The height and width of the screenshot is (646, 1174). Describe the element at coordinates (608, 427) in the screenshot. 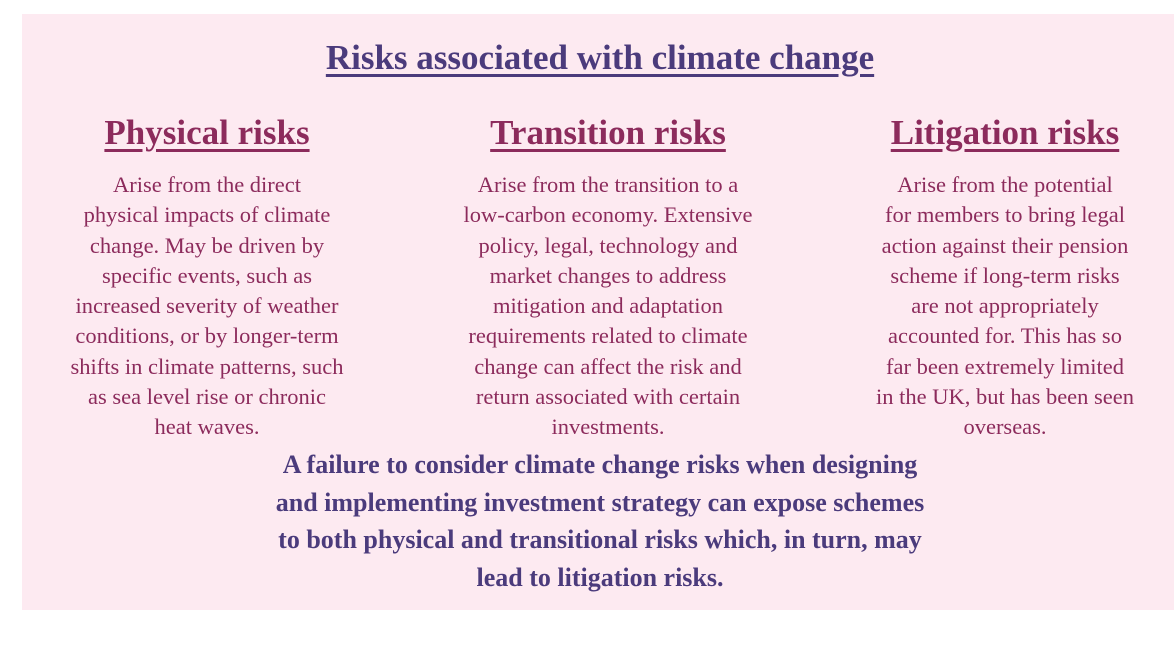

I see `risk-text: investments.` at that location.